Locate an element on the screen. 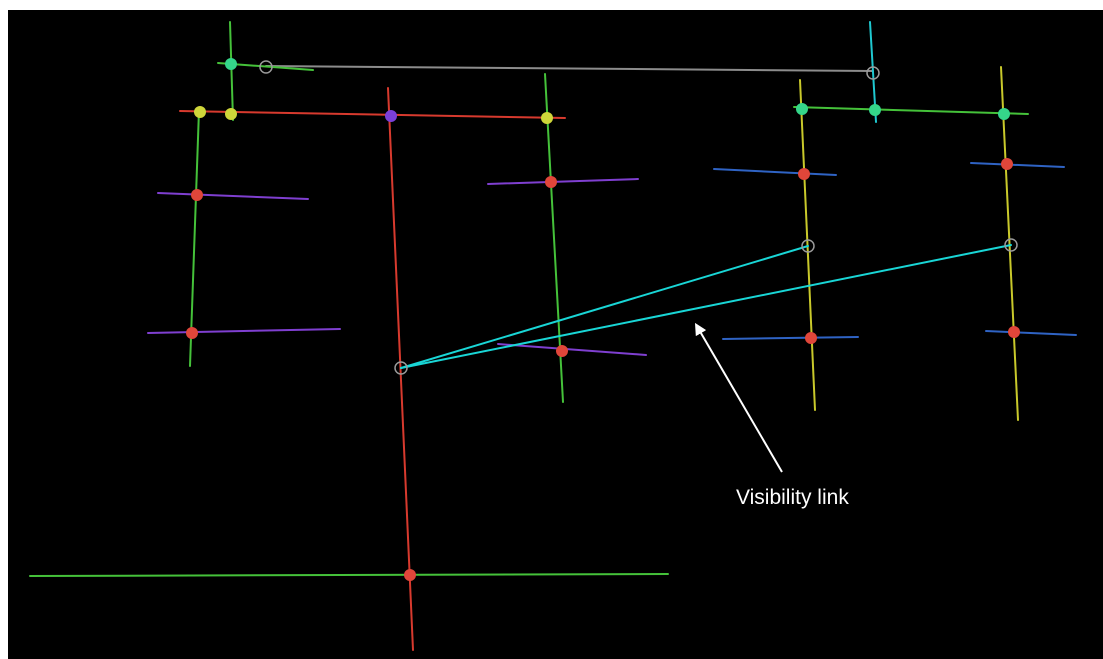  purple-segment-left-lower is located at coordinates (244, 331).